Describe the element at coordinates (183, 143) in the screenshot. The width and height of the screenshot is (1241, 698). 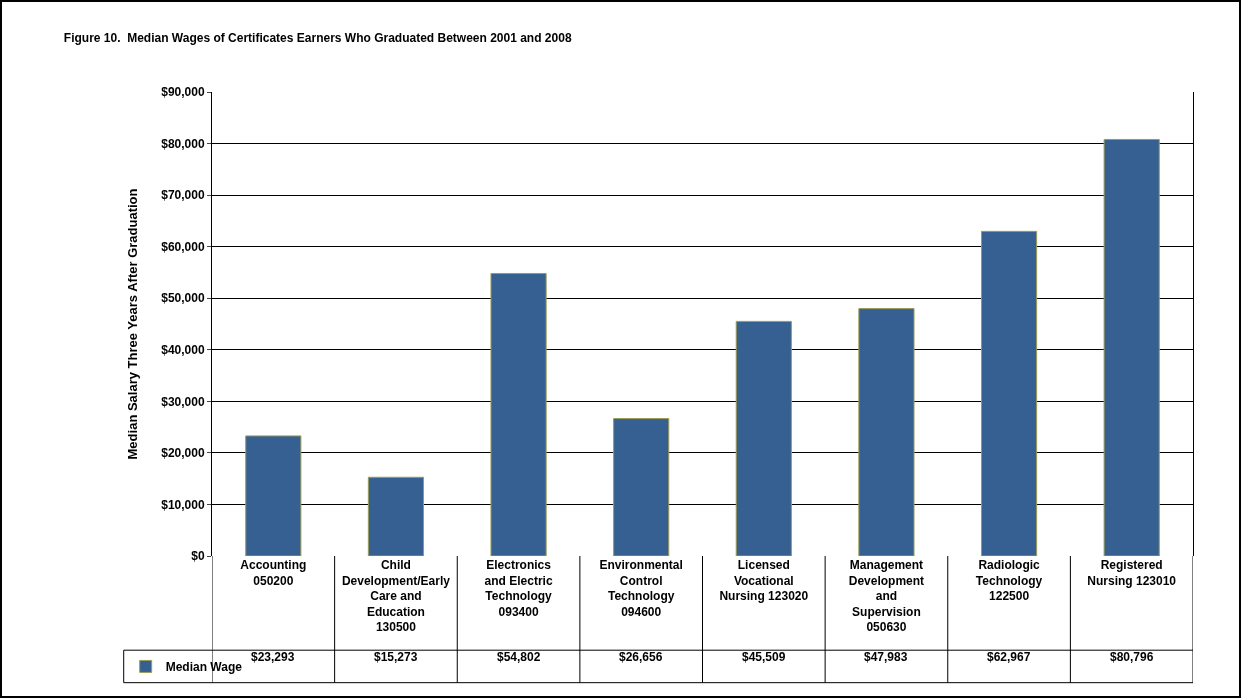
I see `y-tick-label: $80,000` at that location.